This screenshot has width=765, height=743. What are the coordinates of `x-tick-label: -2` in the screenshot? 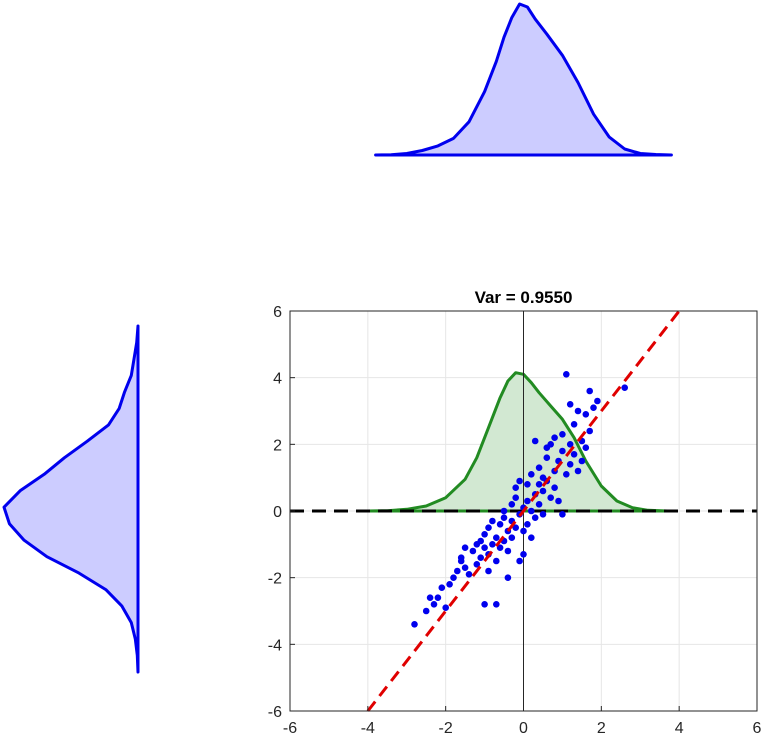 It's located at (446, 728).